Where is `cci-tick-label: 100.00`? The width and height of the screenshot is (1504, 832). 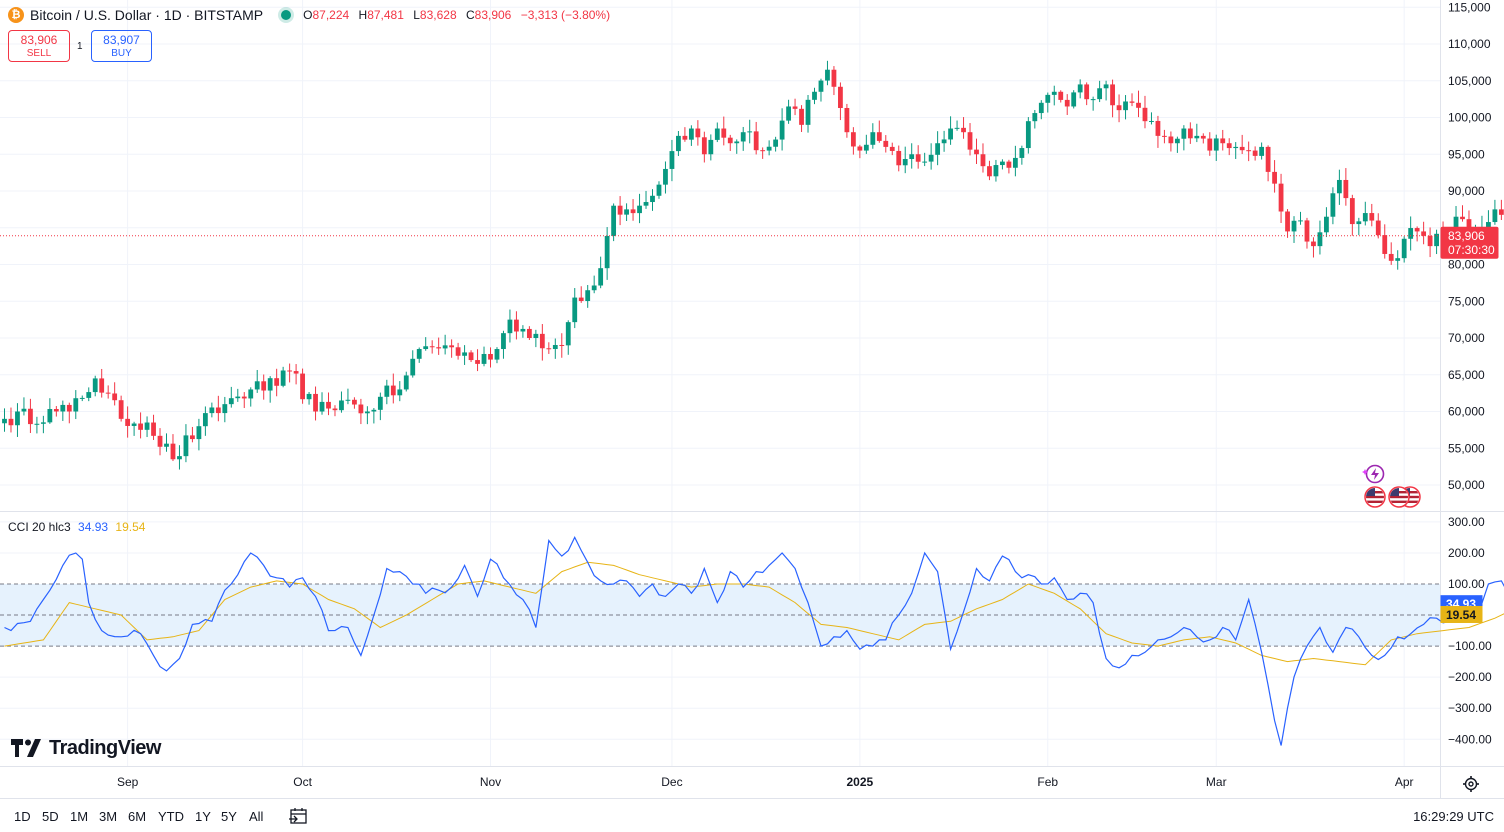 cci-tick-label: 100.00 is located at coordinates (1466, 584).